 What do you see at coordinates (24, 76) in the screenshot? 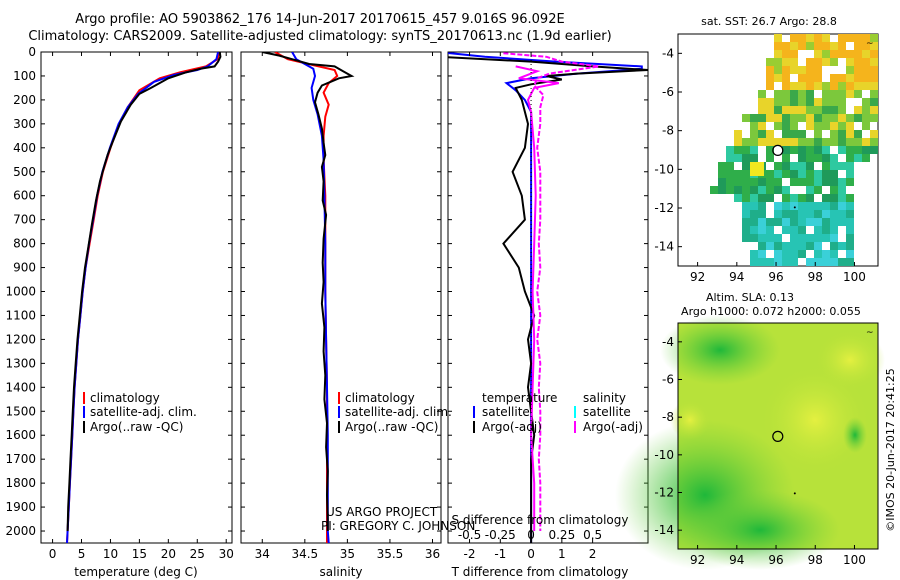
I see `y-tick-label: 100` at bounding box center [24, 76].